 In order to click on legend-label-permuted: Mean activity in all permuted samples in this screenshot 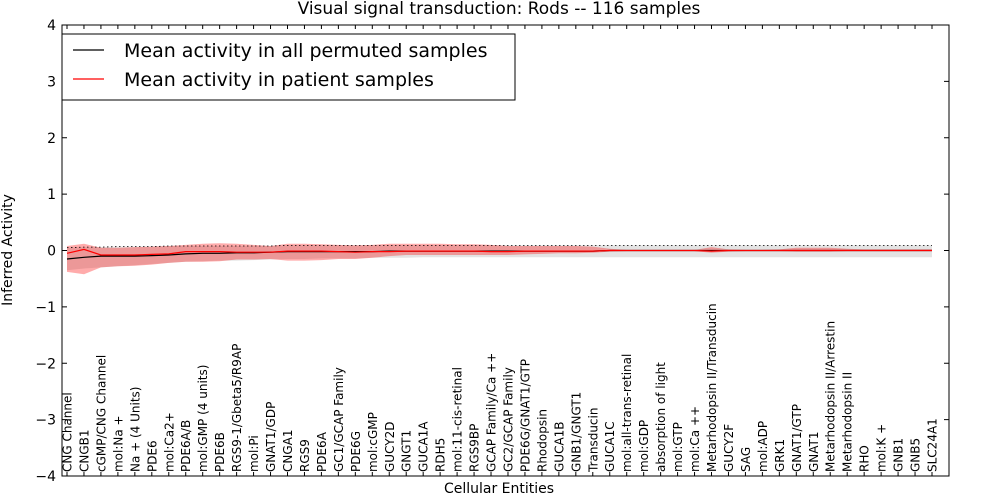, I will do `click(305, 51)`.